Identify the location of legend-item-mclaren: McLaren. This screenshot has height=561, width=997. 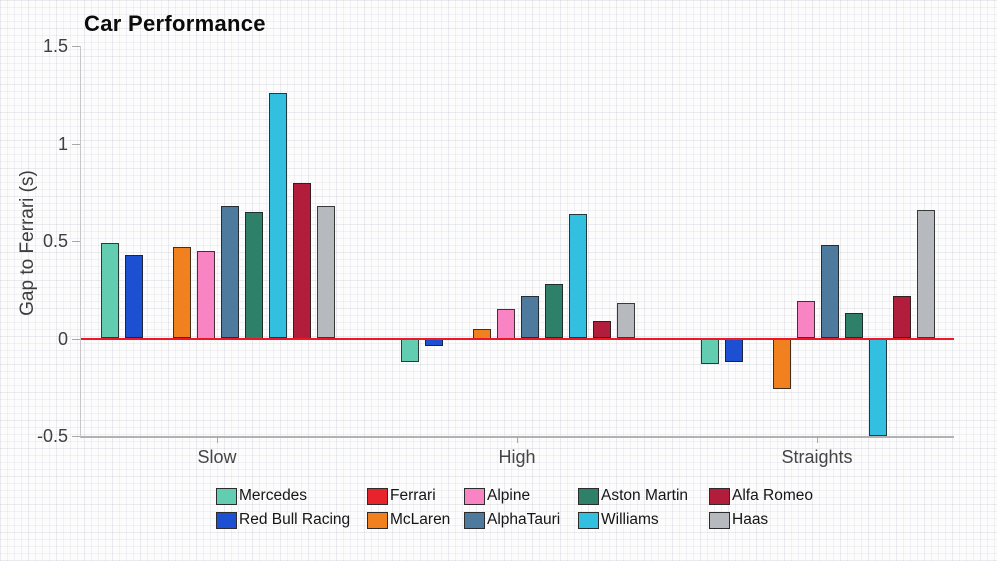
(415, 520).